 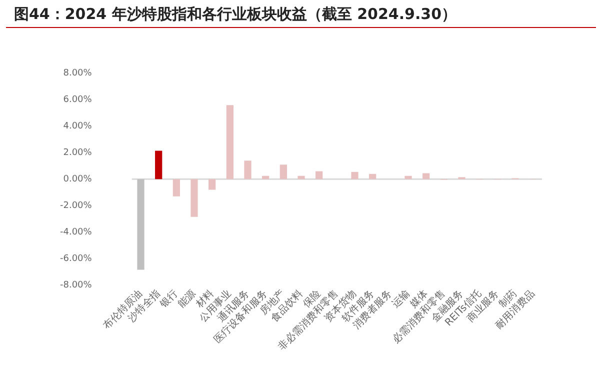 I want to click on y-tick-label: -4.00%, so click(x=76, y=232).